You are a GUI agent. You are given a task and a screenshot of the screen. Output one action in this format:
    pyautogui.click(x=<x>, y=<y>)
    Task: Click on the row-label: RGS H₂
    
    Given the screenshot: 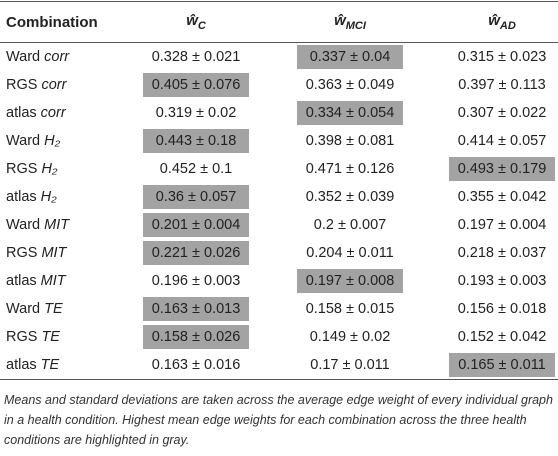 What is the action you would take?
    pyautogui.click(x=69, y=169)
    